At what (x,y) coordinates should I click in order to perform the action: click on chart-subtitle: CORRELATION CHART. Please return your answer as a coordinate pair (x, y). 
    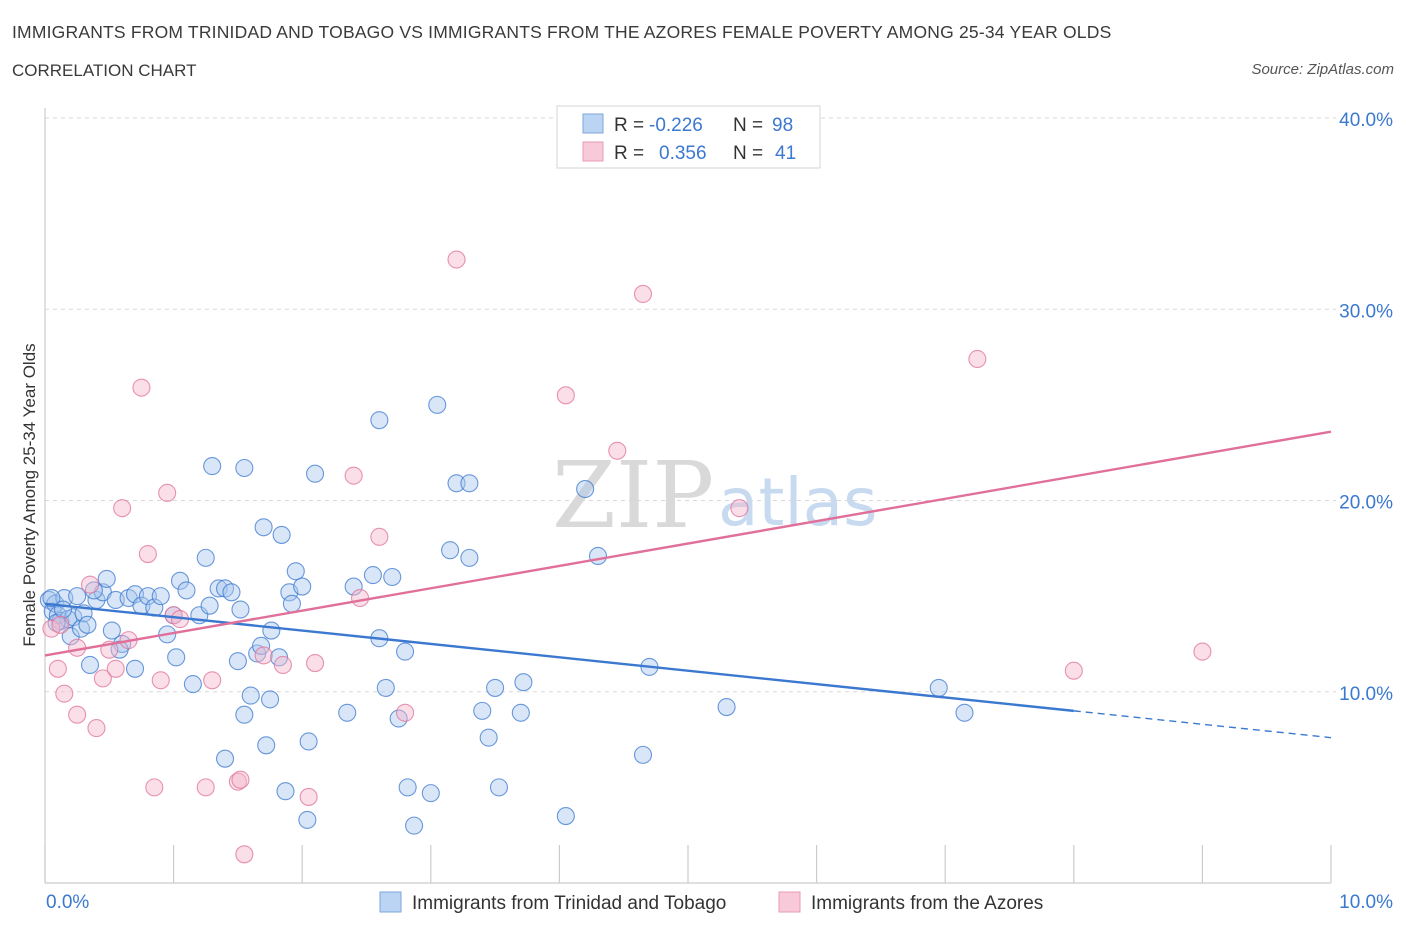
    Looking at the image, I should click on (104, 70).